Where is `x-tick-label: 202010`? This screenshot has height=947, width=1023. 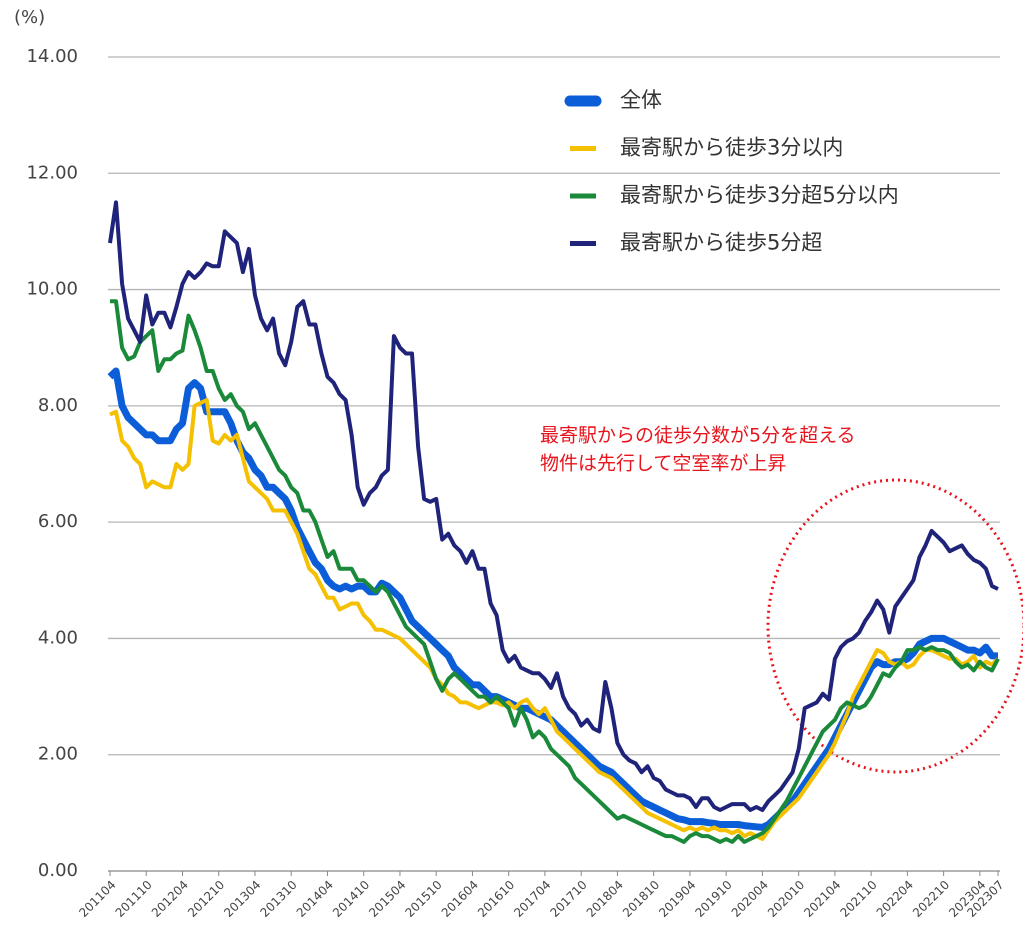
x-tick-label: 202010 is located at coordinates (786, 899).